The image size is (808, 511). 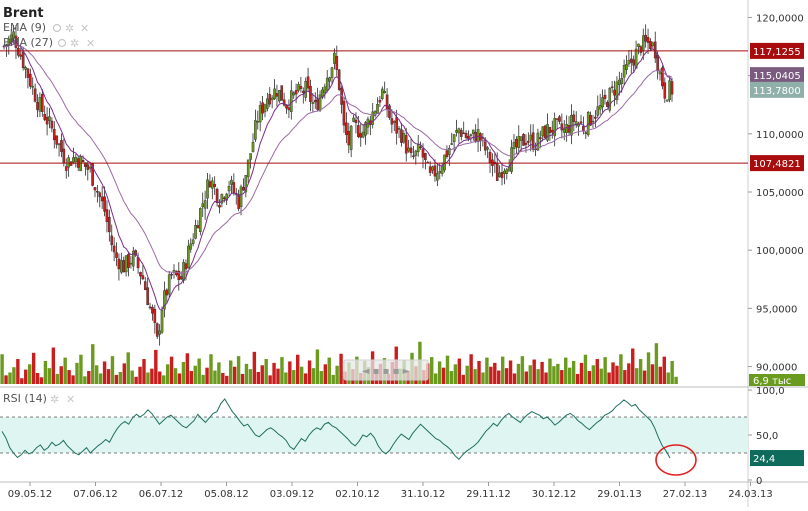 I want to click on y-tick-label: 90,0000, so click(x=776, y=368).